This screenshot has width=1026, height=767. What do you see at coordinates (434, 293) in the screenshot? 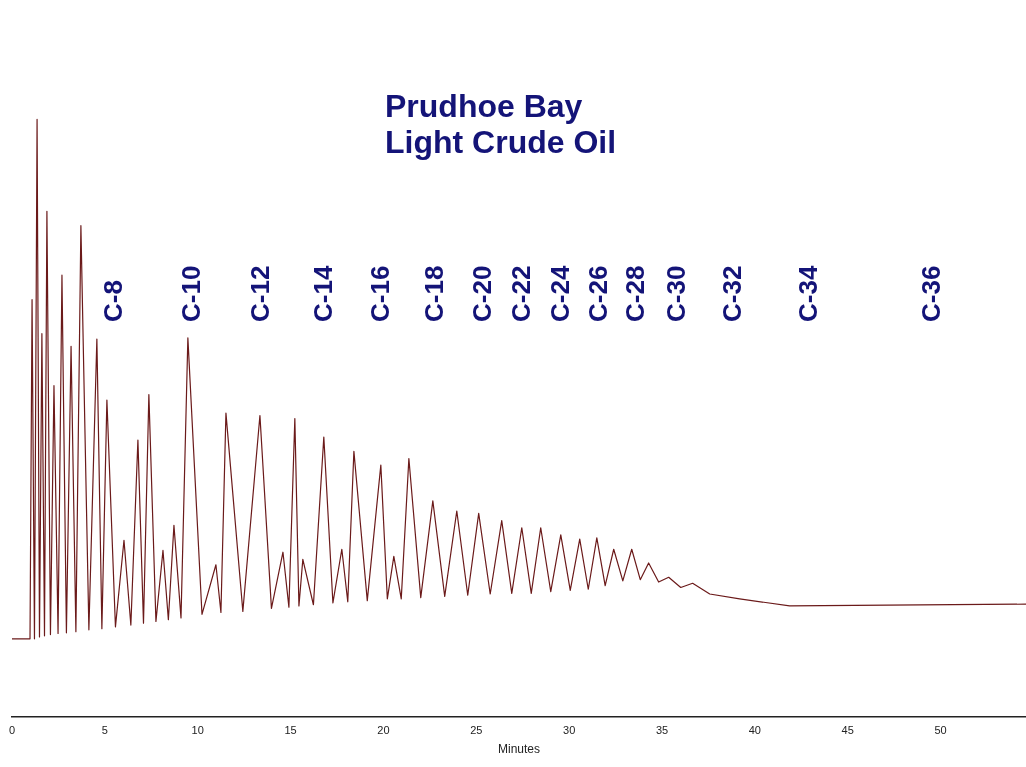
I see `annotation: C-18` at bounding box center [434, 293].